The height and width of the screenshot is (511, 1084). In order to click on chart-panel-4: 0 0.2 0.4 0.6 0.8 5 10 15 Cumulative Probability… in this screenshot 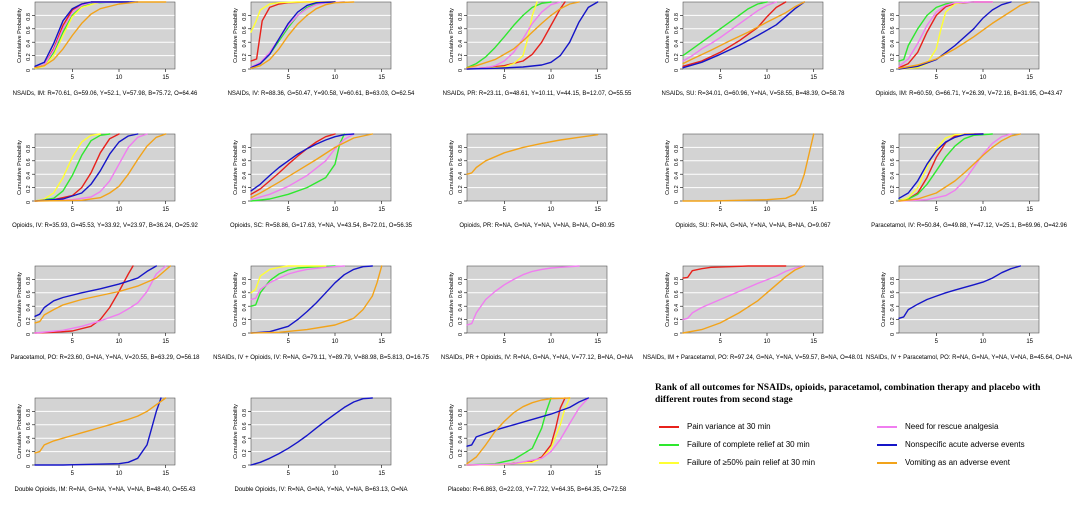, I will do `click(753, 49)`.